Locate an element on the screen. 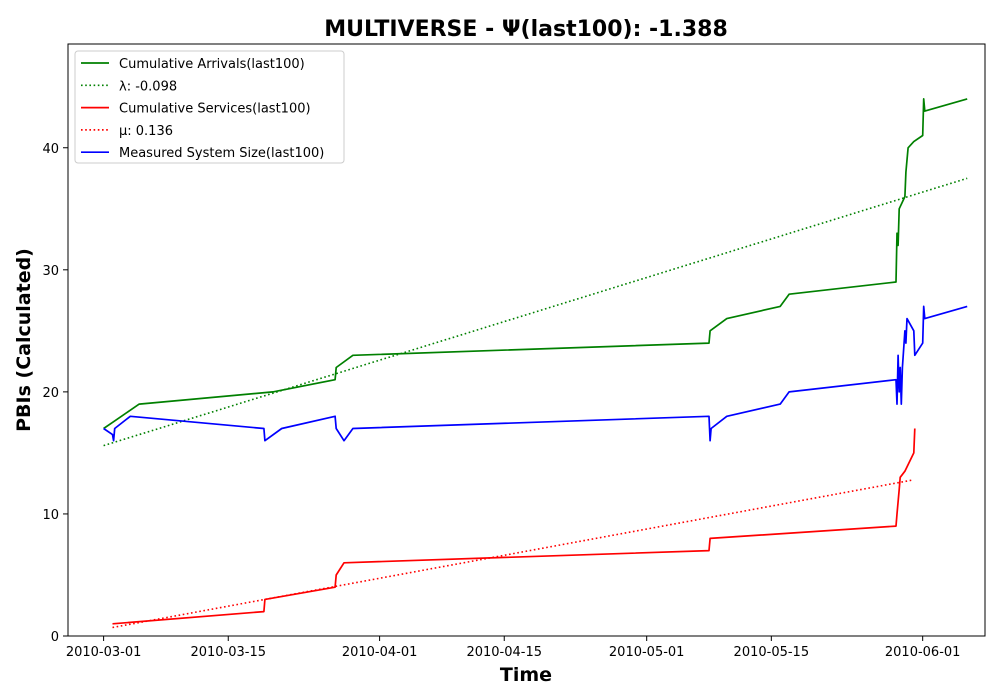 The image size is (1000, 700). x-tick-label: 2010-06-01 is located at coordinates (923, 652).